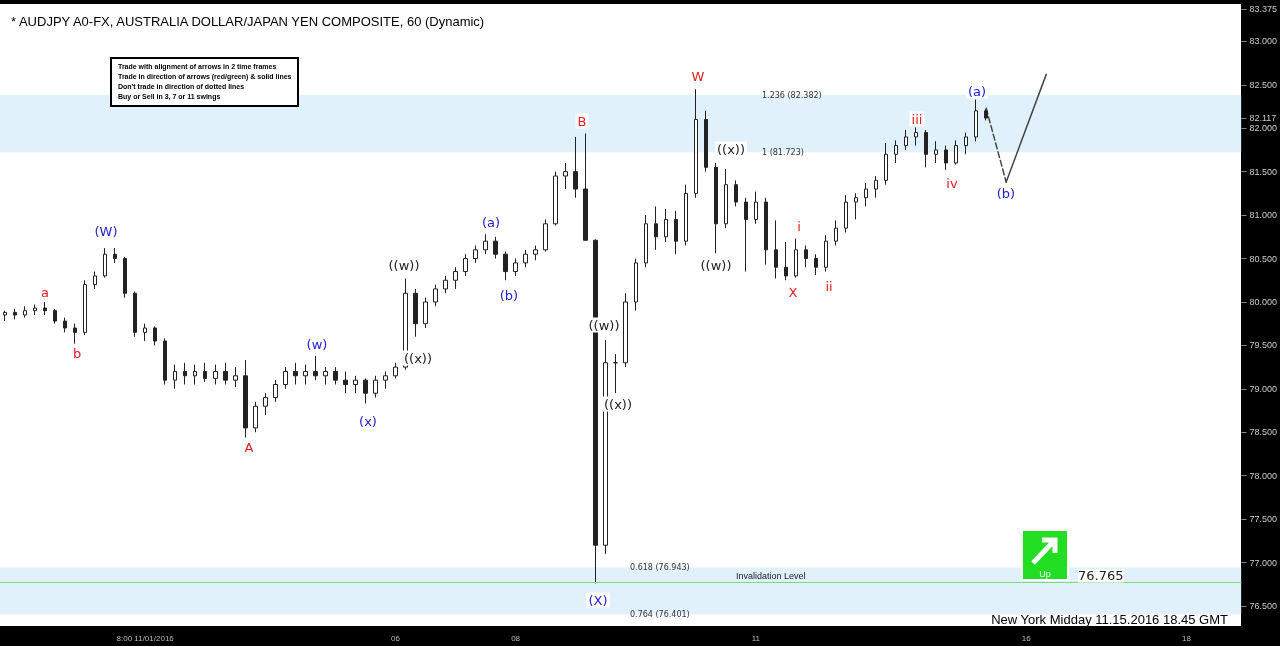 This screenshot has height=646, width=1280. What do you see at coordinates (1263, 301) in the screenshot?
I see `y-tick-label: 80.000` at bounding box center [1263, 301].